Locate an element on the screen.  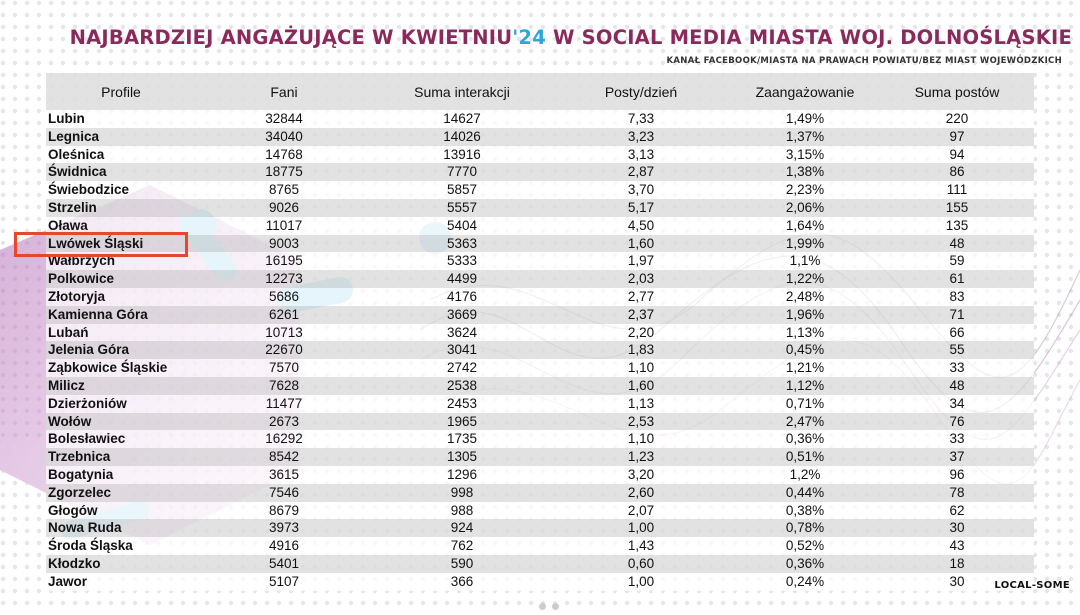
value-cell: 5401 is located at coordinates (284, 563).